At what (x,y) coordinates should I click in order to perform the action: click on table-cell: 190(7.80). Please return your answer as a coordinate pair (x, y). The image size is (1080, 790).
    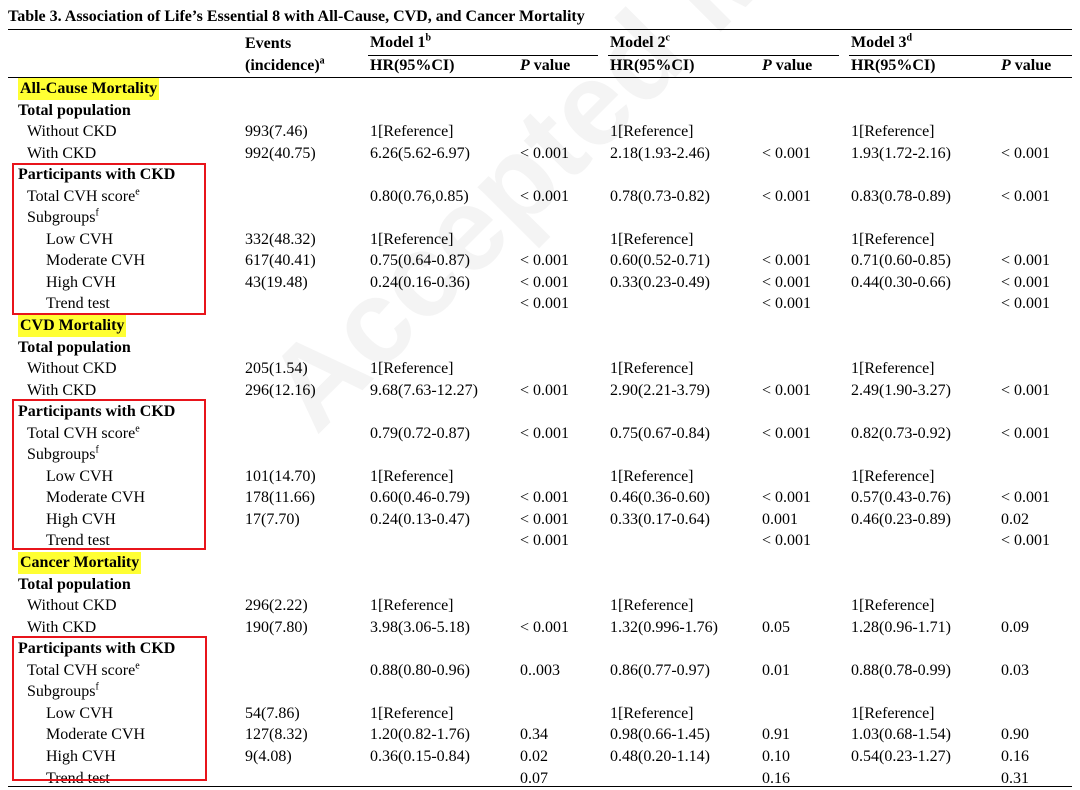
    Looking at the image, I should click on (276, 627).